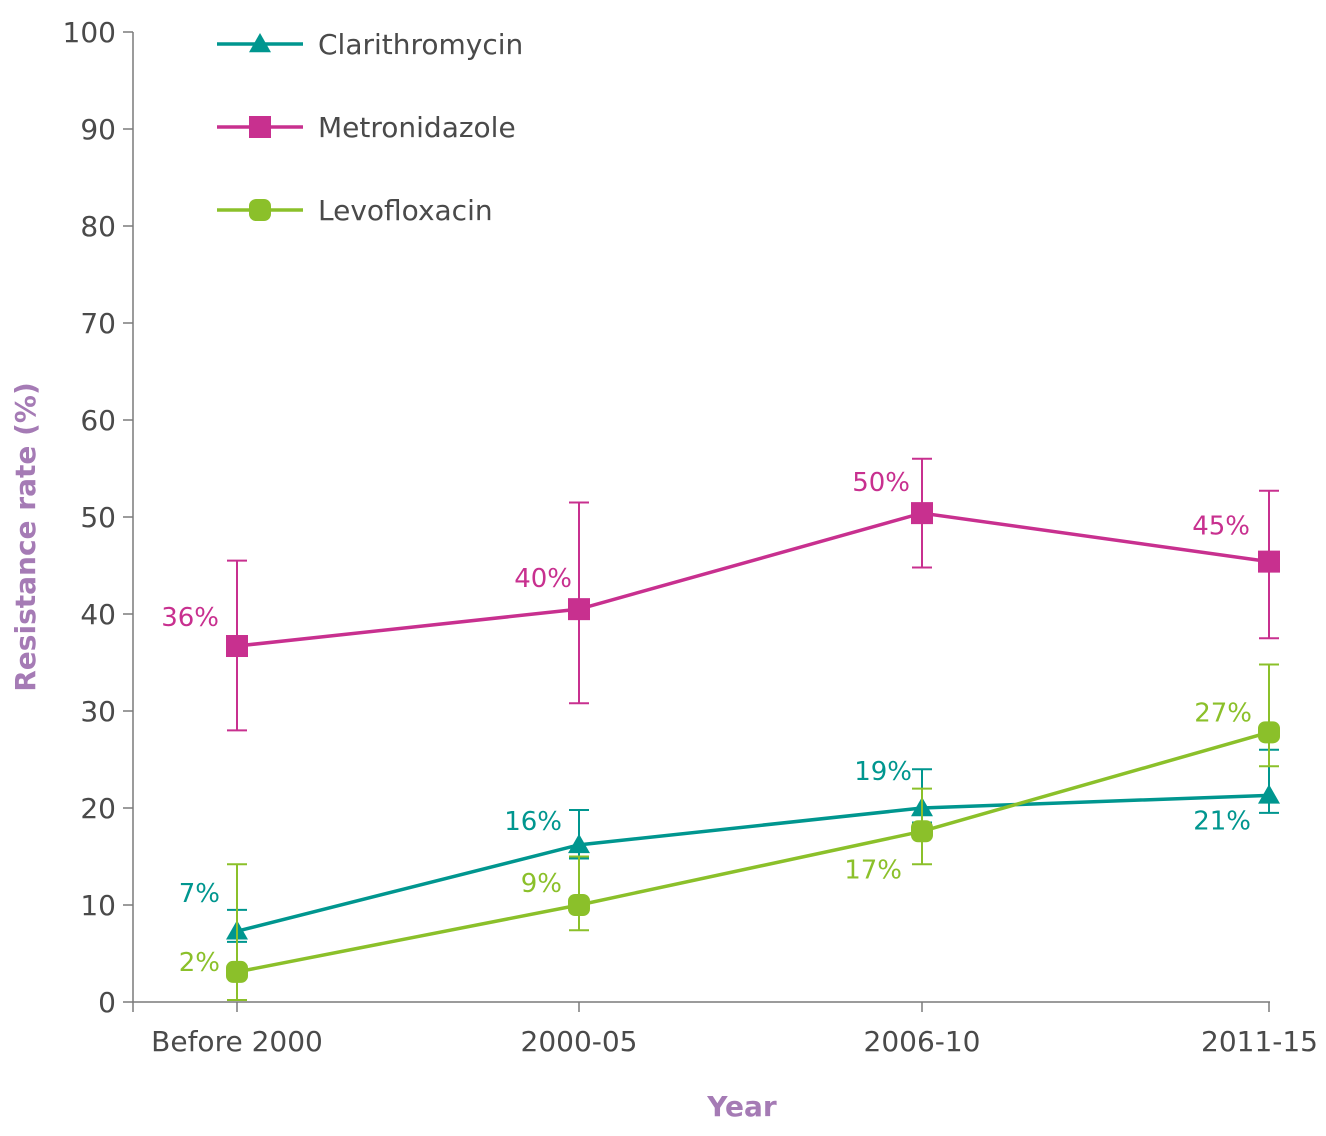 Image resolution: width=1326 pixels, height=1136 pixels. What do you see at coordinates (420, 44) in the screenshot?
I see `legend-label: Clarithromycin` at bounding box center [420, 44].